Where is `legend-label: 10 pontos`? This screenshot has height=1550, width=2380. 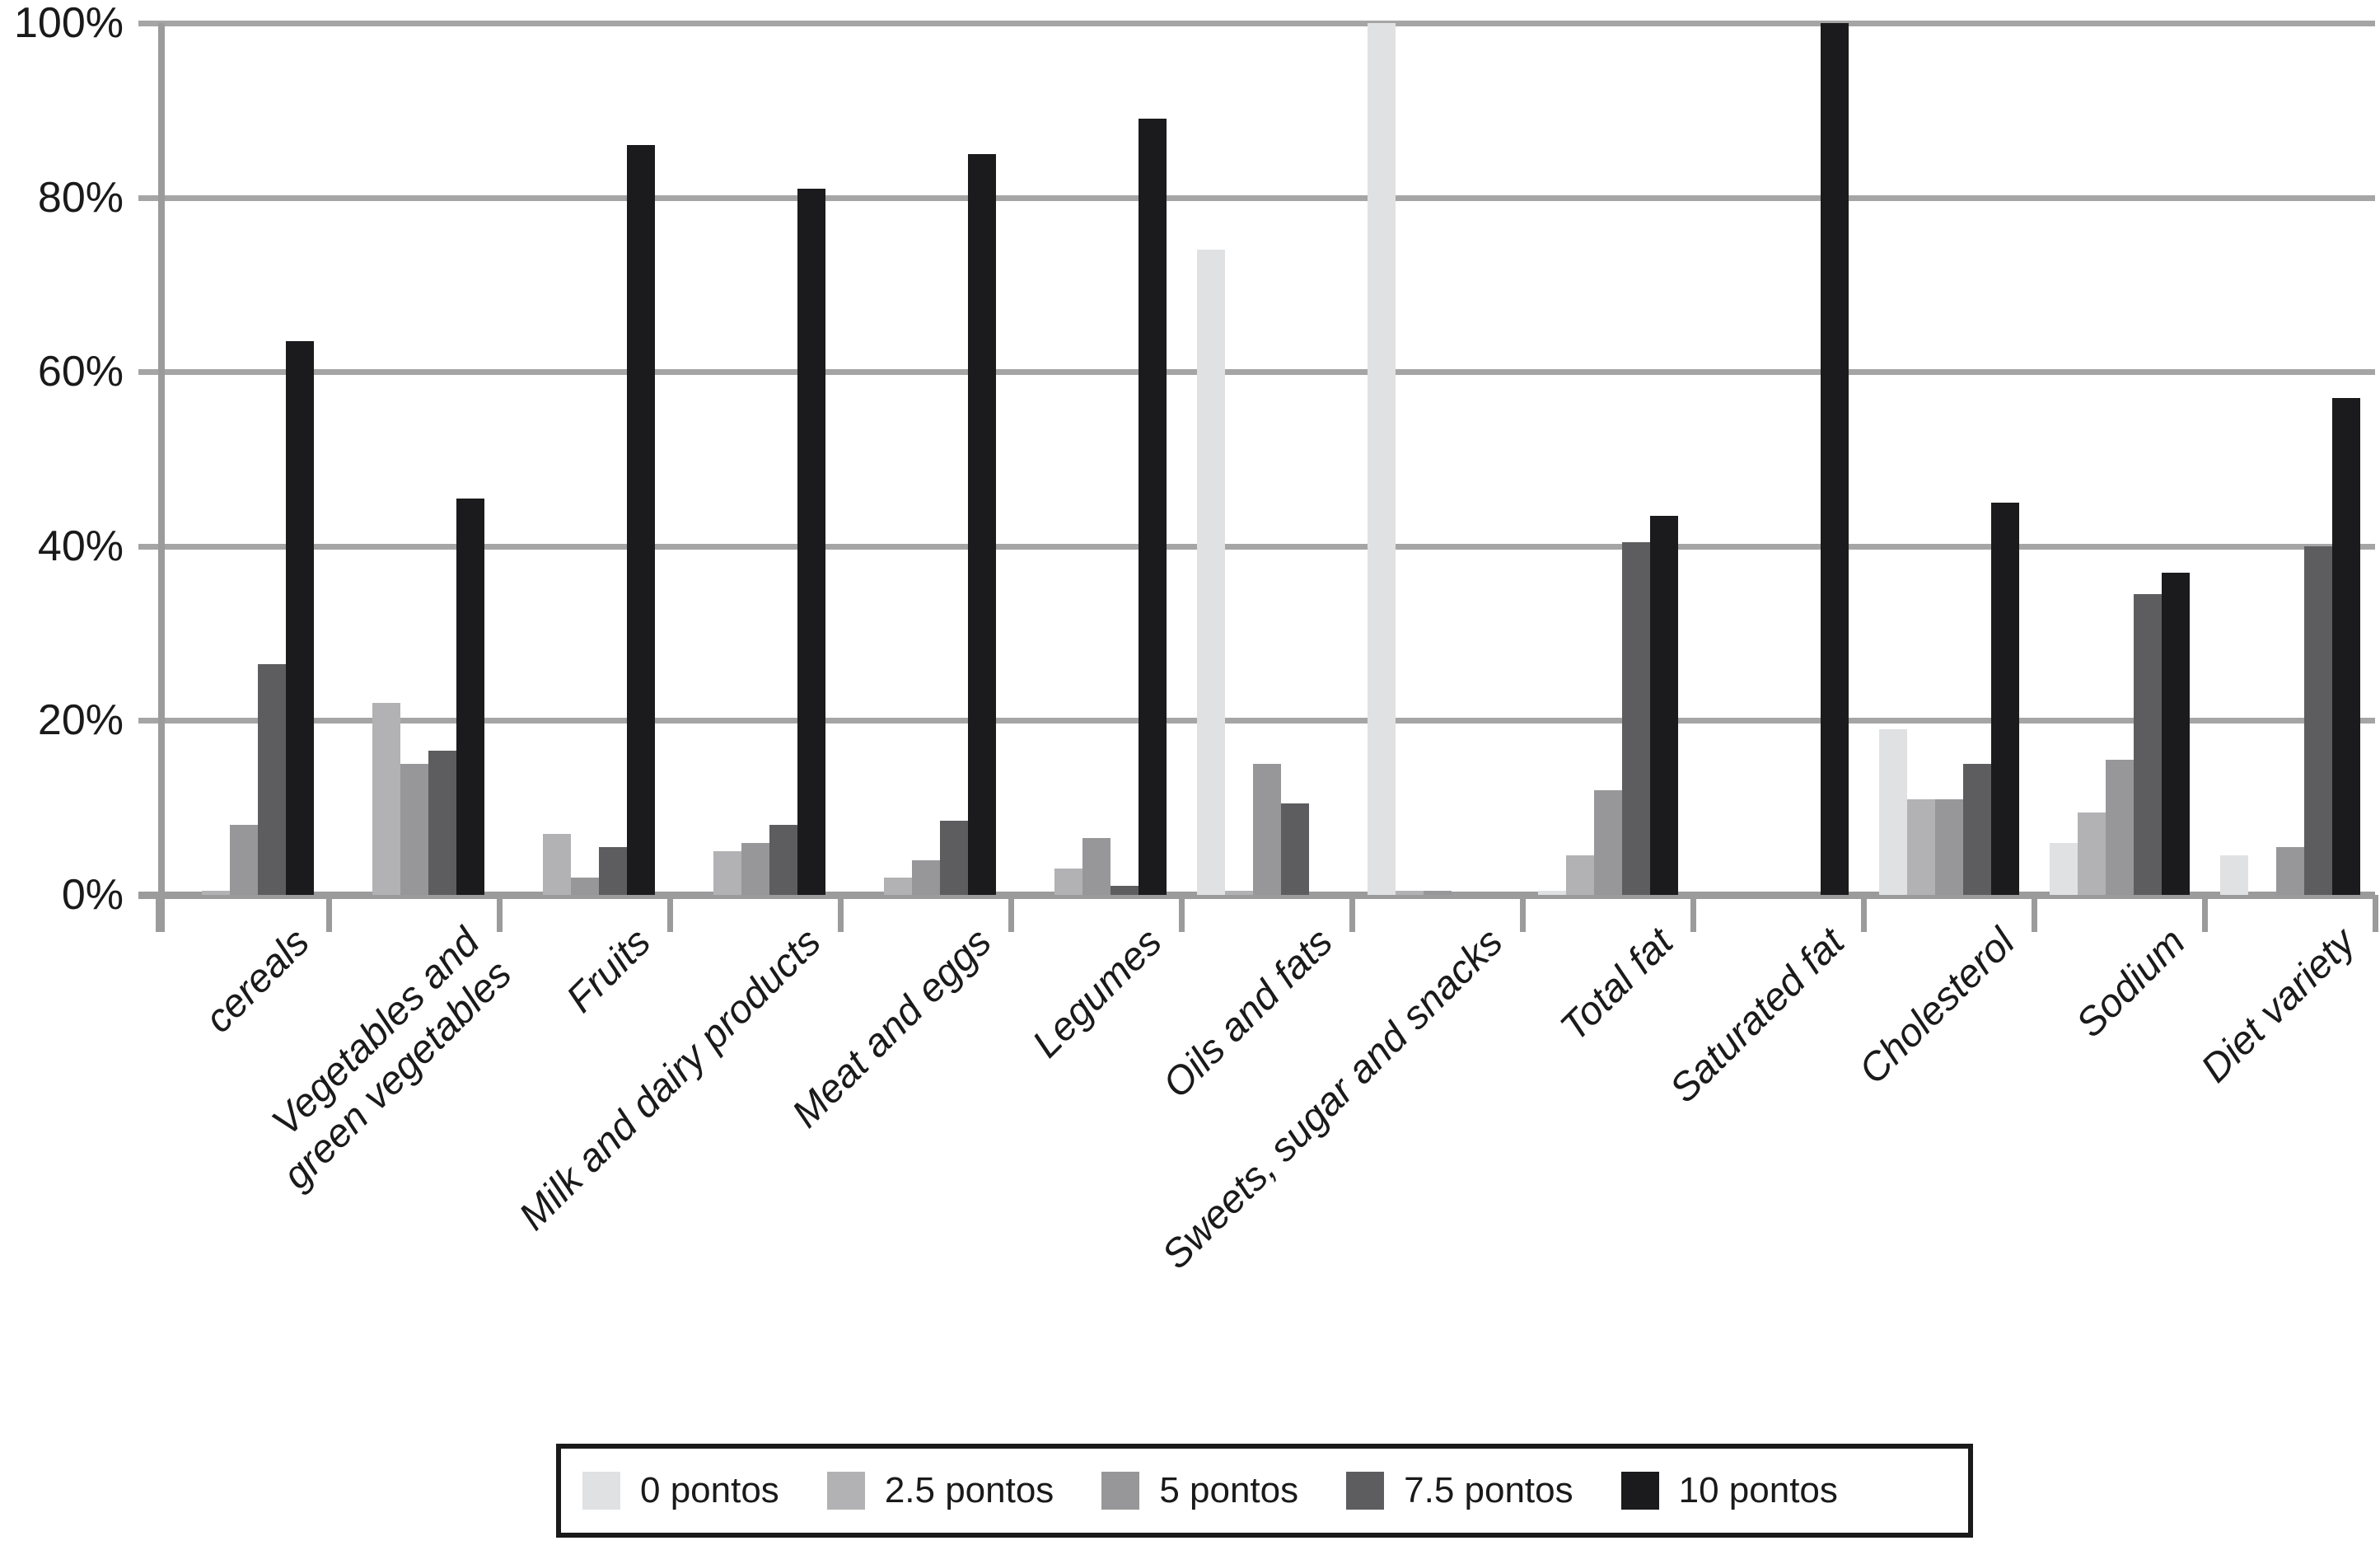 legend-label: 10 pontos is located at coordinates (1758, 1490).